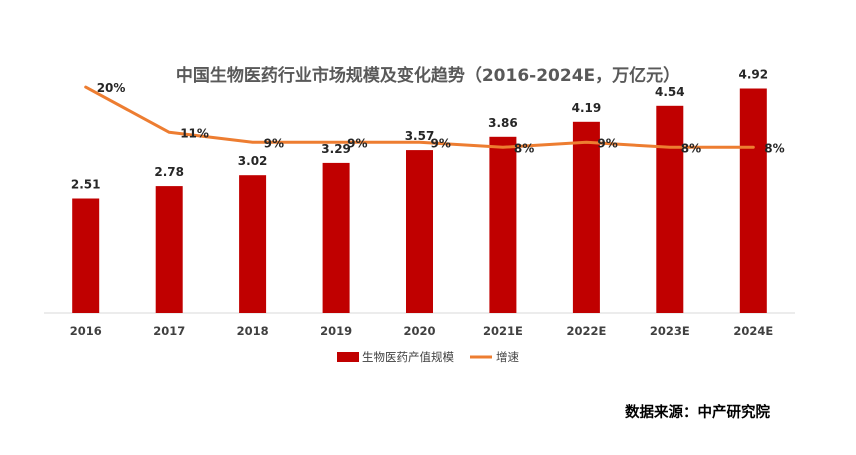  What do you see at coordinates (408, 357) in the screenshot?
I see `legend-bar-label: 生物医药产值规模` at bounding box center [408, 357].